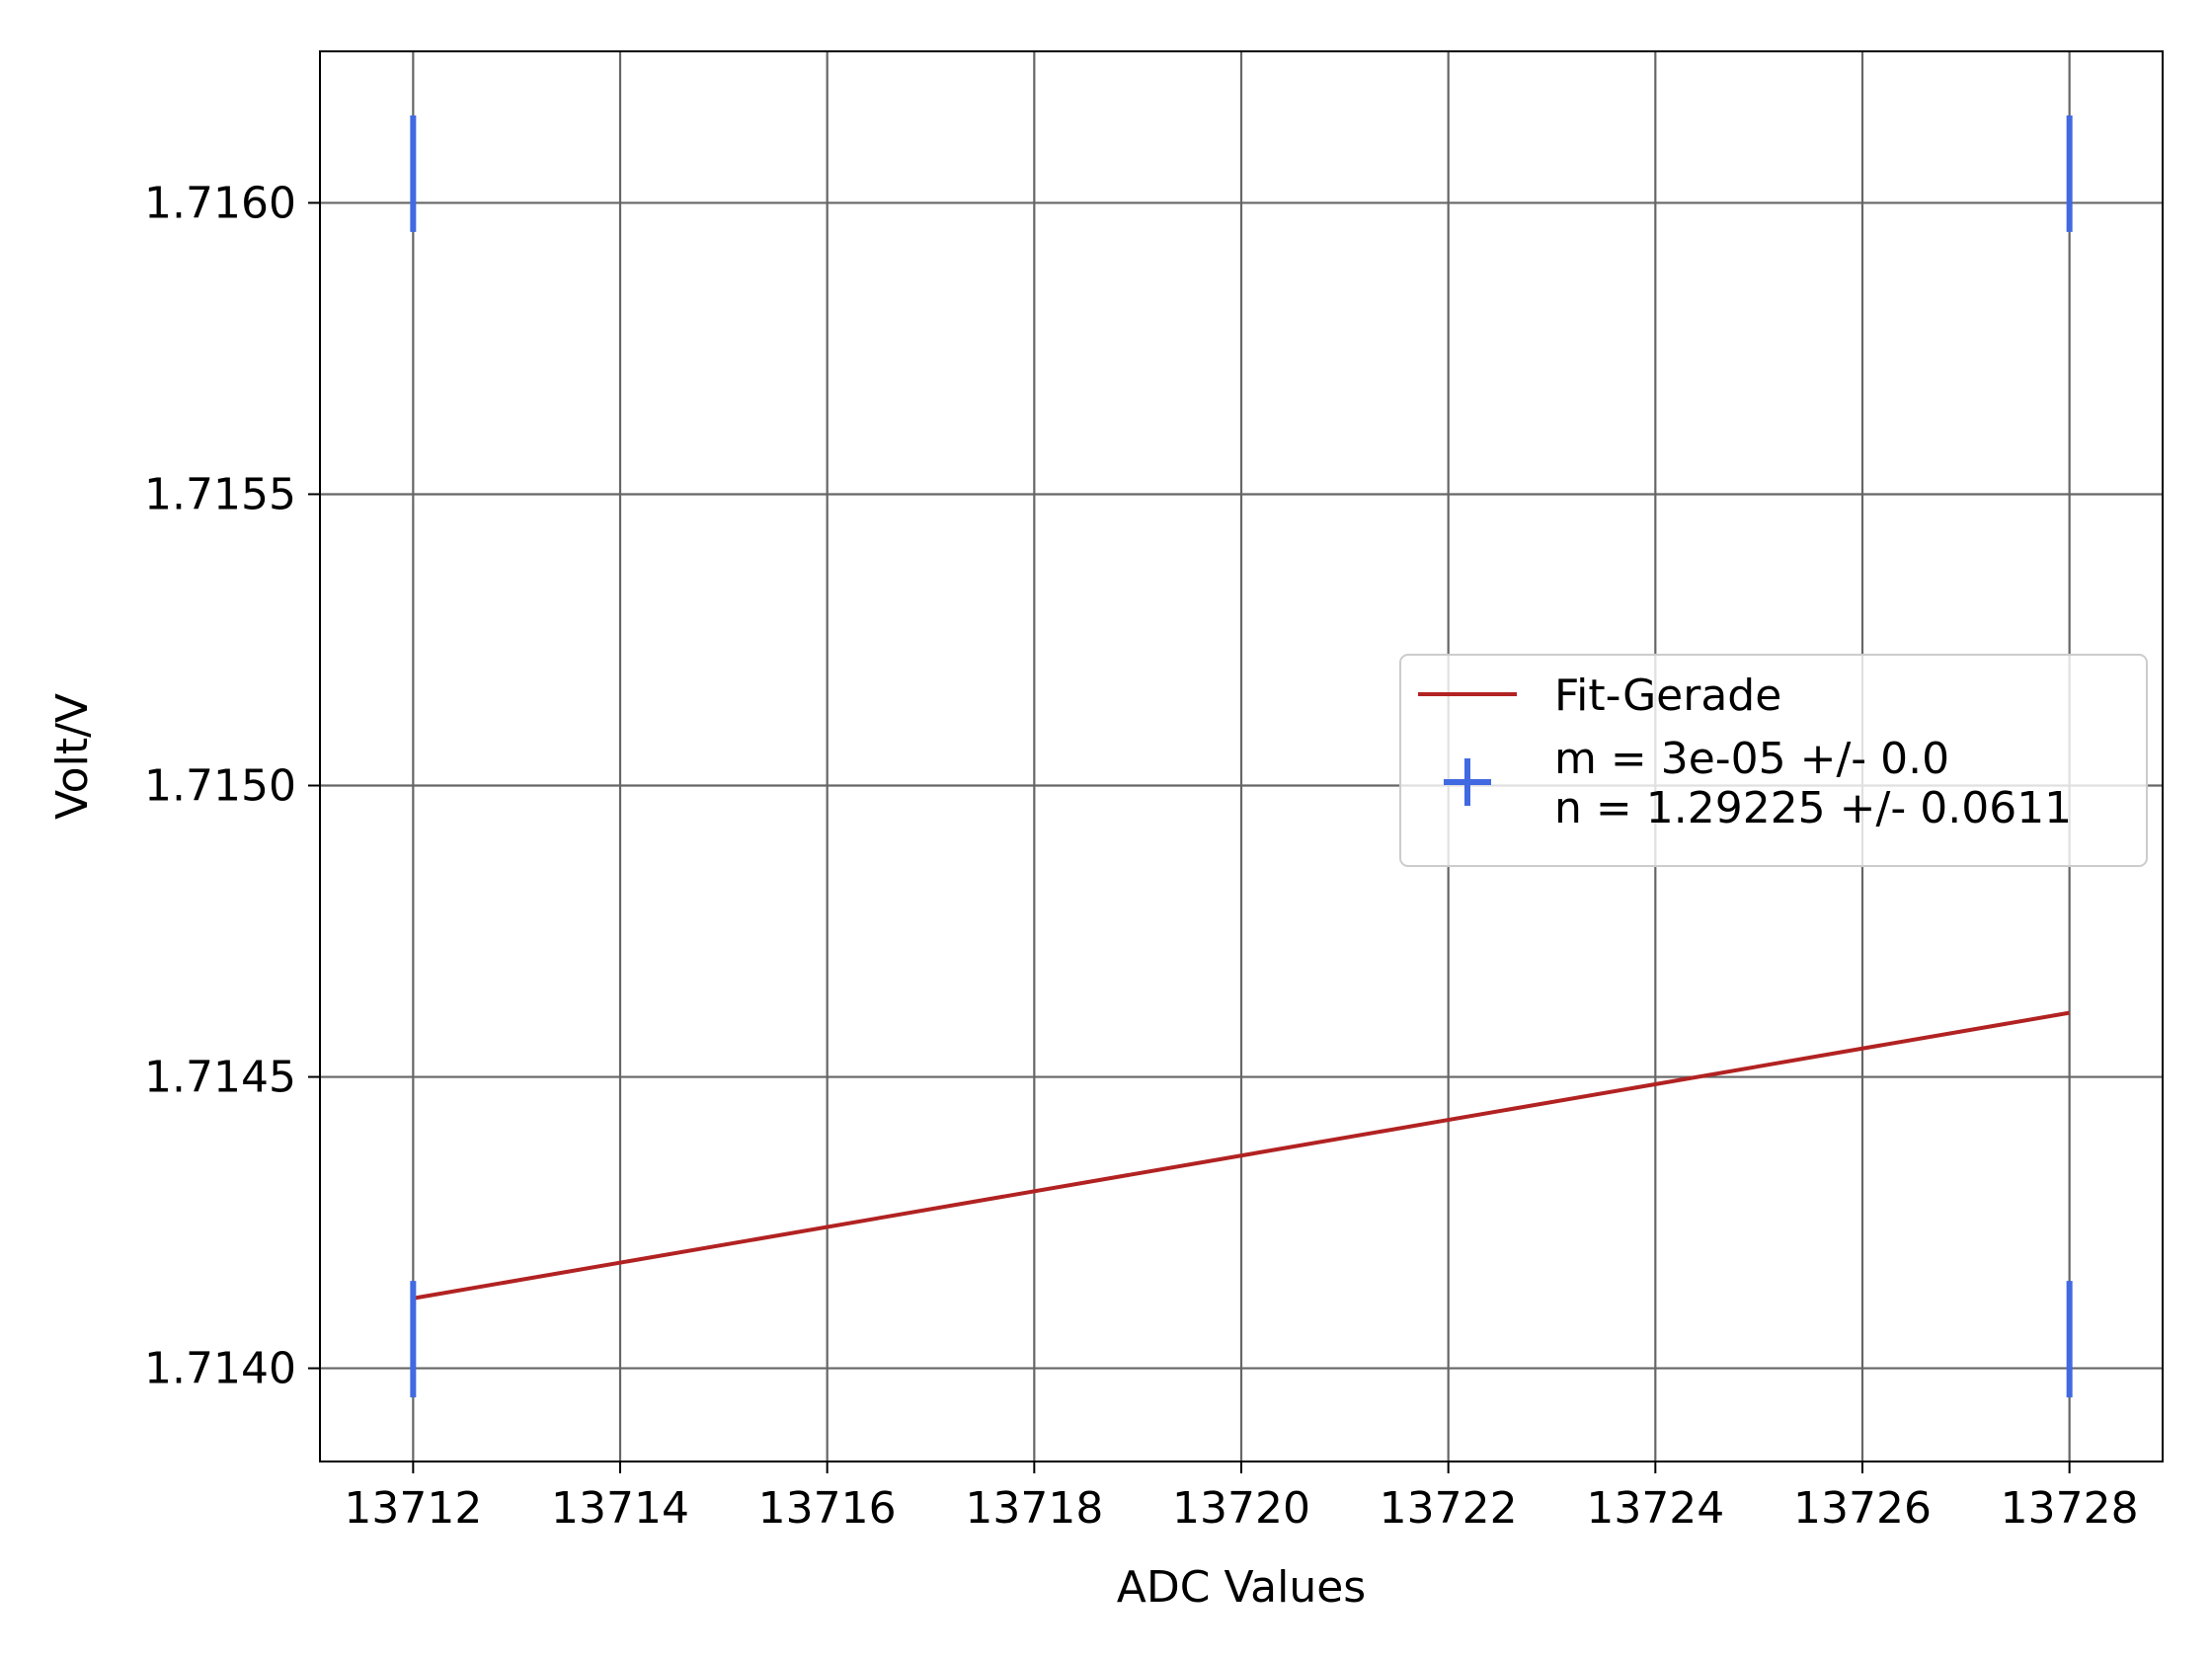  Describe the element at coordinates (1034, 1509) in the screenshot. I see `x-tick-label: 13718` at that location.